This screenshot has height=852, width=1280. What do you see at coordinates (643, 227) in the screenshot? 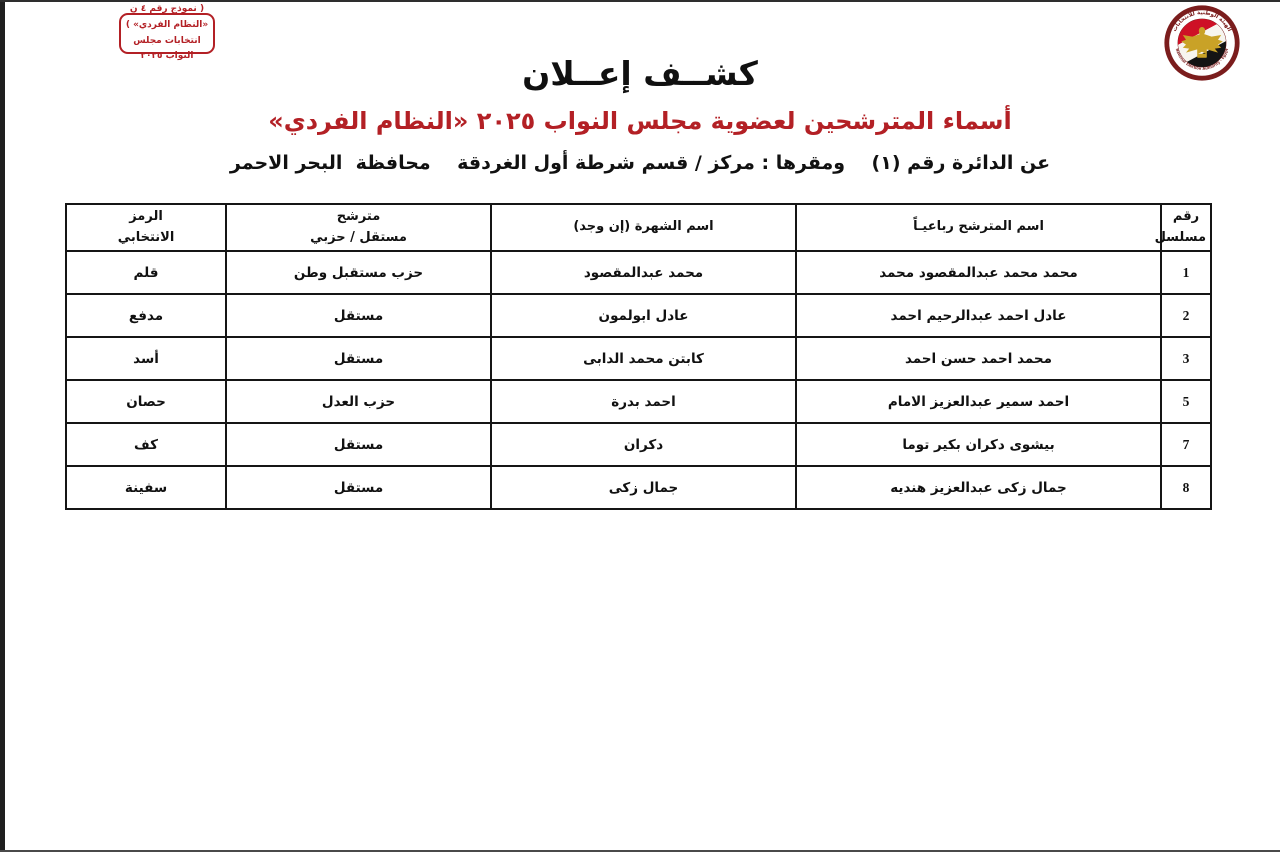
I see `col-header-fame: اسم الشهرة (إن وجد)` at bounding box center [643, 227].